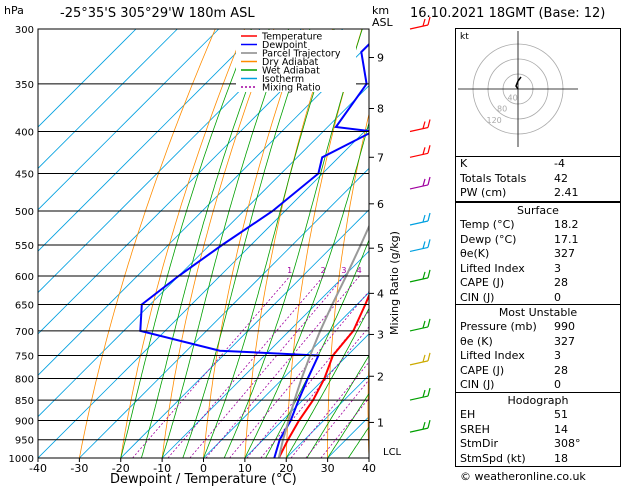  I want to click on pressure-tick-label: 450, so click(24, 174).